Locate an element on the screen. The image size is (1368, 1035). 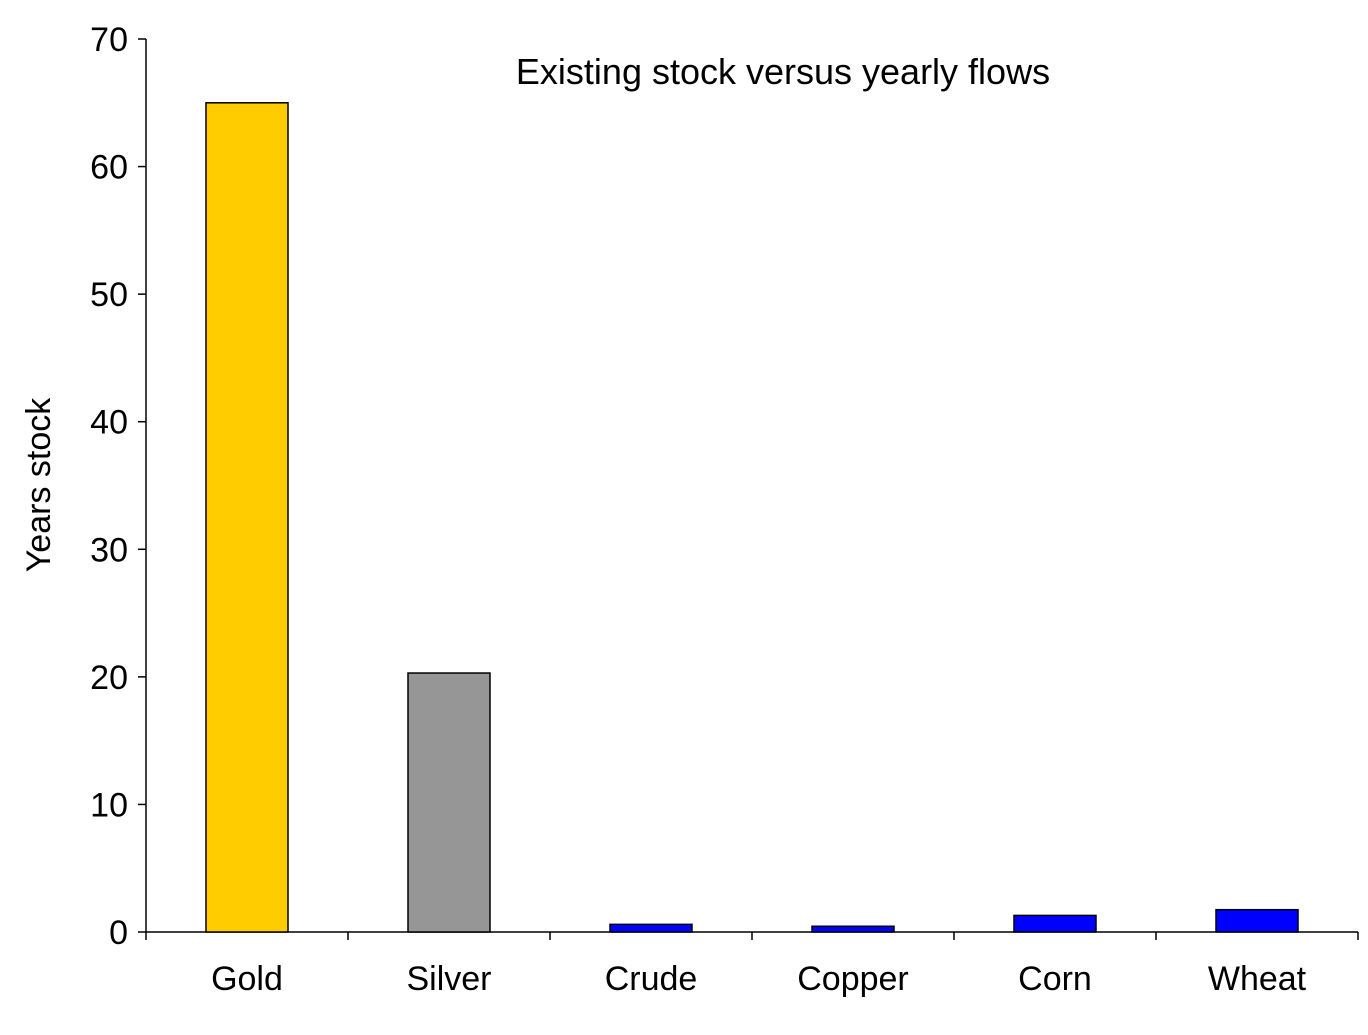
y-tick-label: 10 is located at coordinates (109, 805).